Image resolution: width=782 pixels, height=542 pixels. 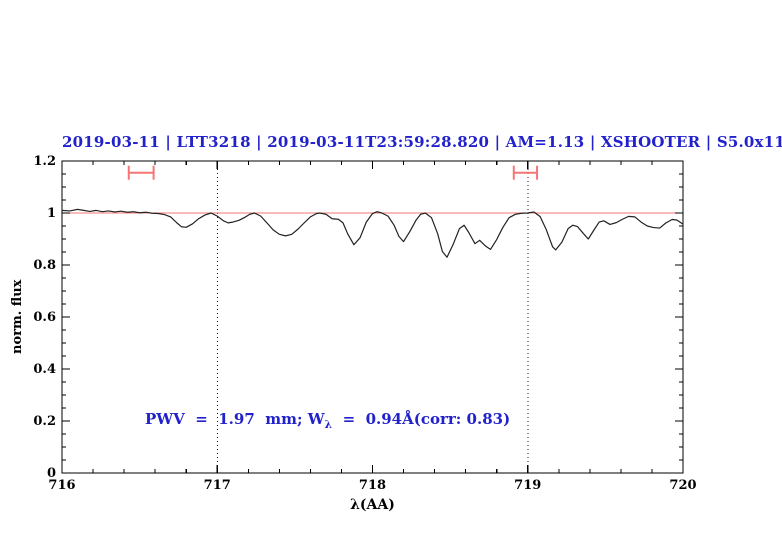 What do you see at coordinates (328, 424) in the screenshot?
I see `lambda-subscript: λ` at bounding box center [328, 424].